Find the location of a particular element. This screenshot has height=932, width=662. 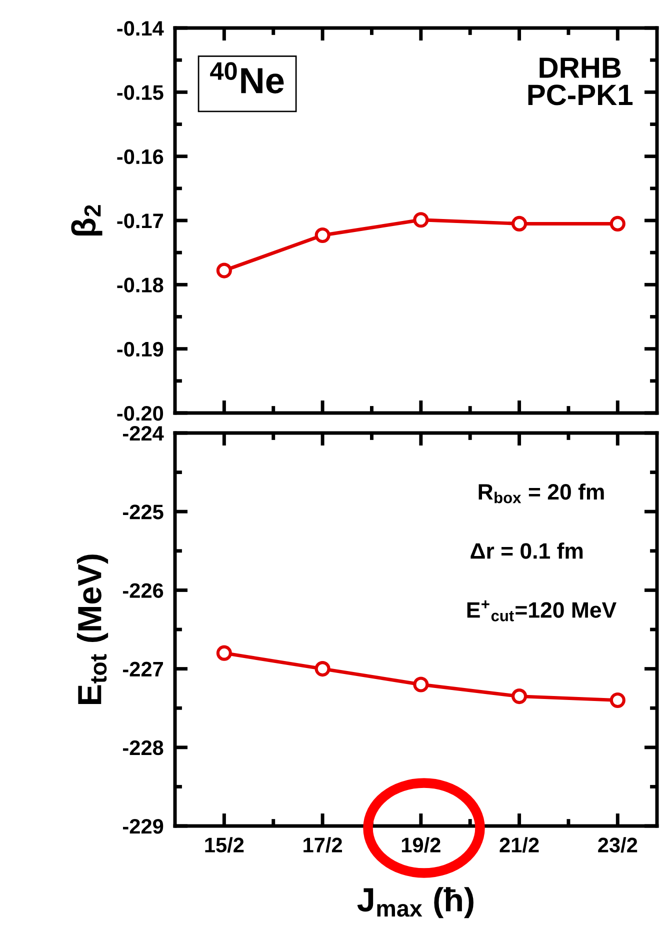

y-axis-title: E$_{tot}$ (MeV) is located at coordinates (92, 629).